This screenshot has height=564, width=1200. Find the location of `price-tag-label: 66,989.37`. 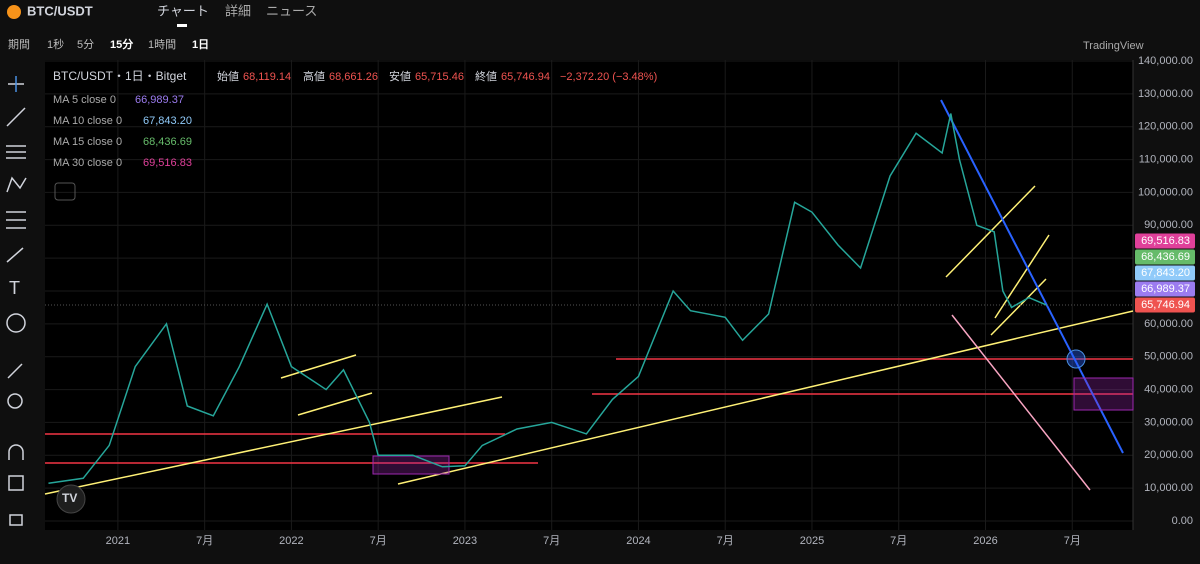

price-tag-label: 66,989.37 is located at coordinates (1165, 289).